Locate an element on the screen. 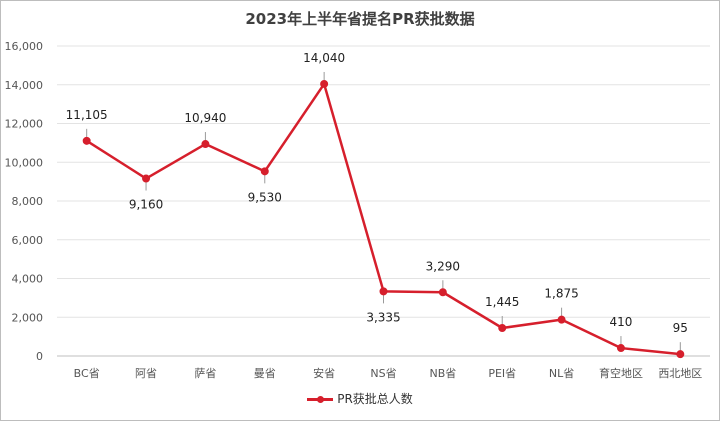 The image size is (720, 421). x-tick-label: 阿省 is located at coordinates (146, 373).